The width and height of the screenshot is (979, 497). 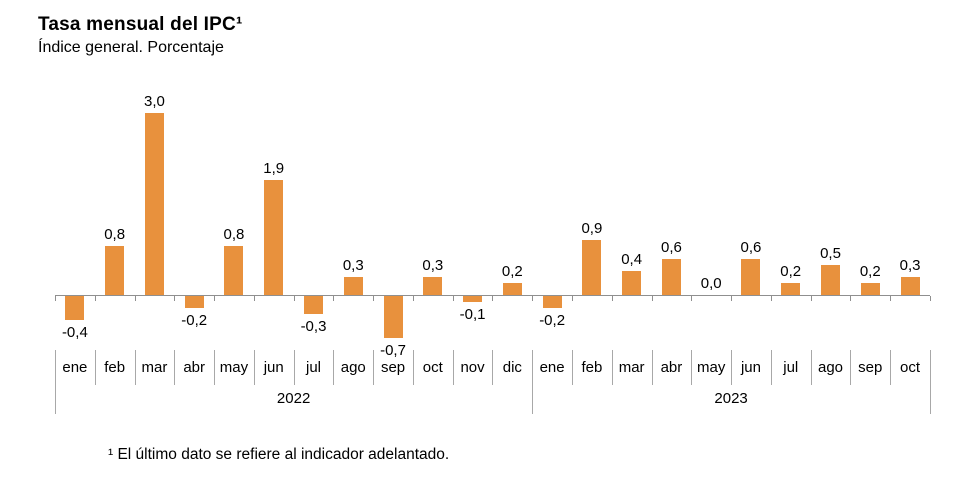 What do you see at coordinates (492, 295) in the screenshot?
I see `x-axis-zero-line` at bounding box center [492, 295].